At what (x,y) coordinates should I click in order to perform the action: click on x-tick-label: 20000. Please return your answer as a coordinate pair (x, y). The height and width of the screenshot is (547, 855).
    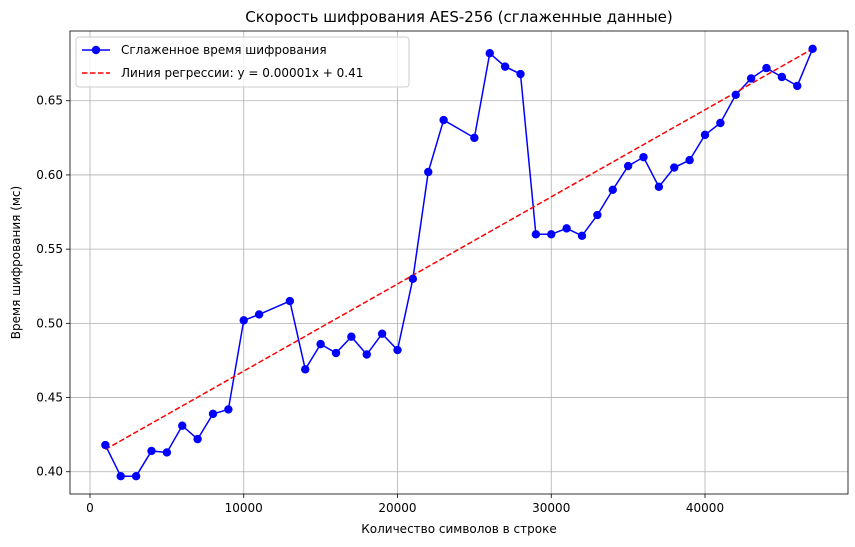
    Looking at the image, I should click on (397, 508).